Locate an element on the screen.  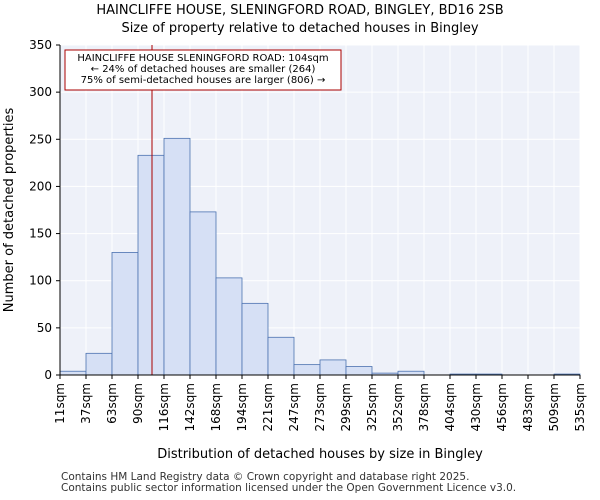
bar-194sqm is located at coordinates (255, 339).